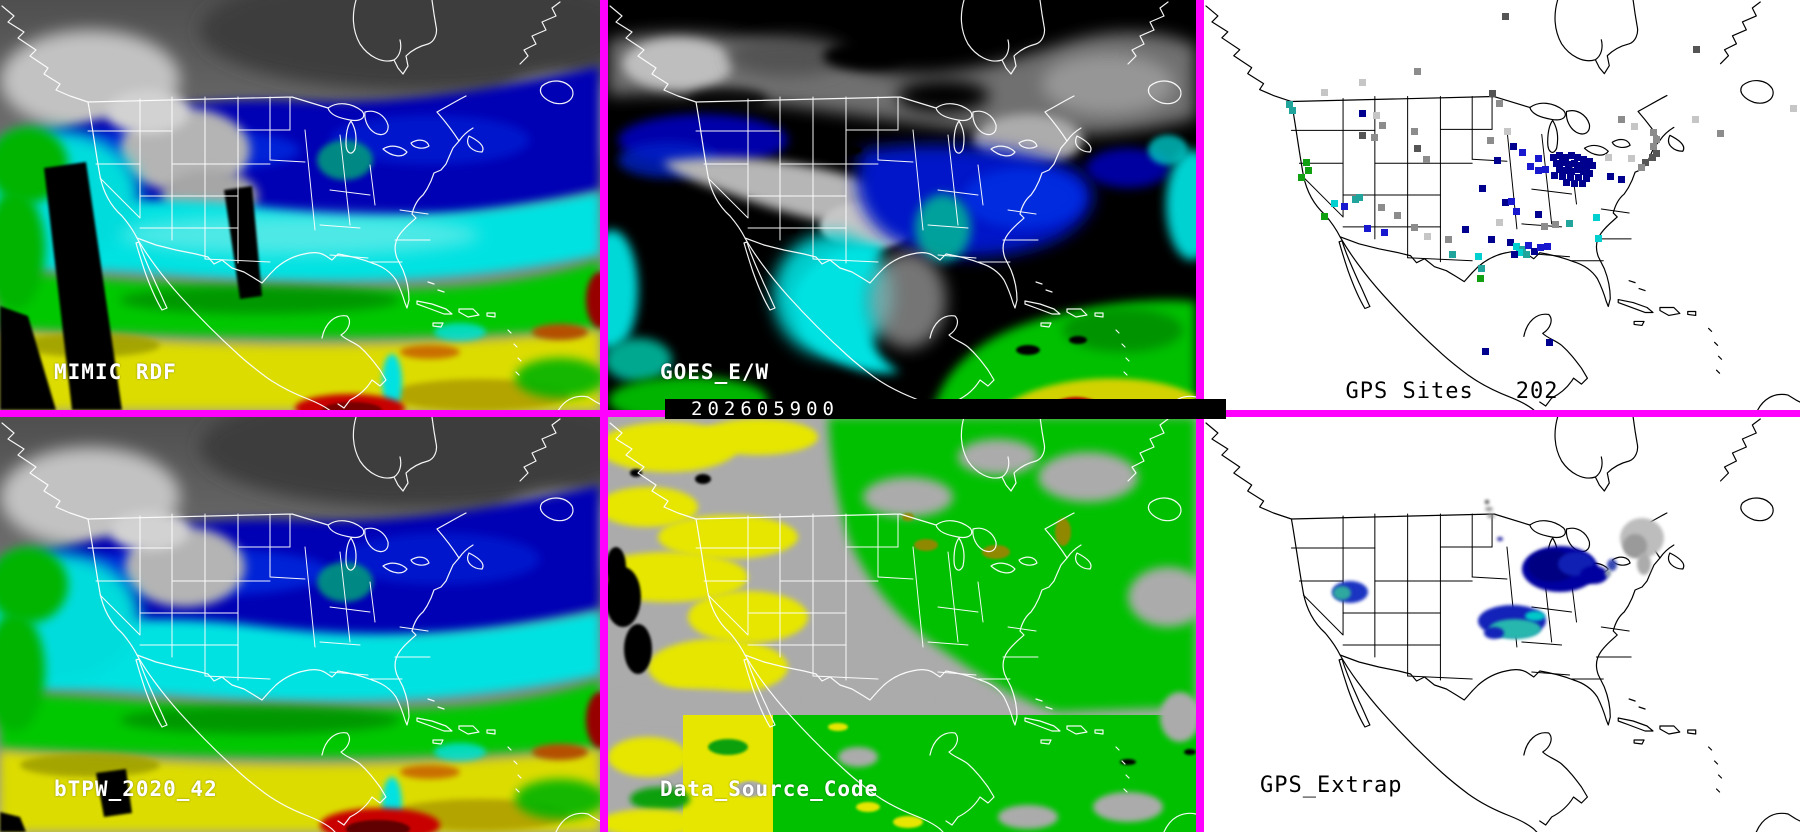 This screenshot has height=832, width=1800. What do you see at coordinates (765, 409) in the screenshot?
I see `timestamp-value: 202605900` at bounding box center [765, 409].